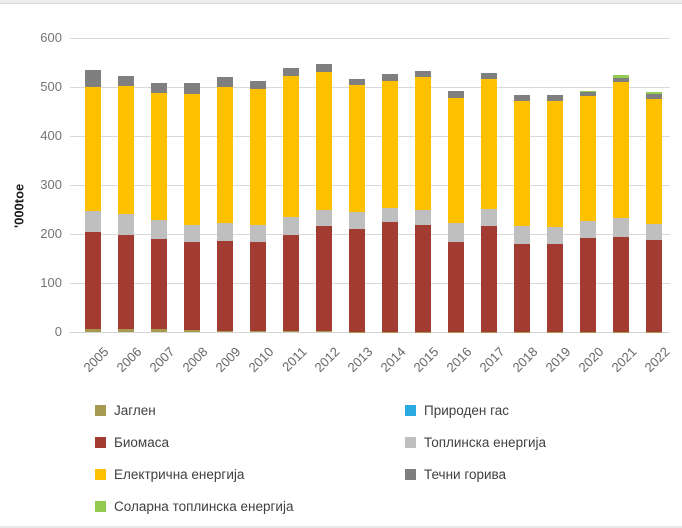 This screenshot has height=528, width=682. Describe the element at coordinates (459, 360) in the screenshot. I see `x-axis-label: 2016` at that location.